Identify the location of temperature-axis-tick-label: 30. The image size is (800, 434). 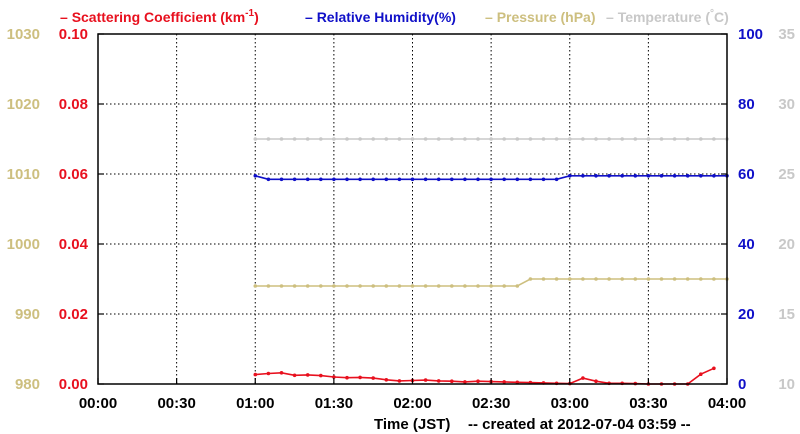
(786, 104).